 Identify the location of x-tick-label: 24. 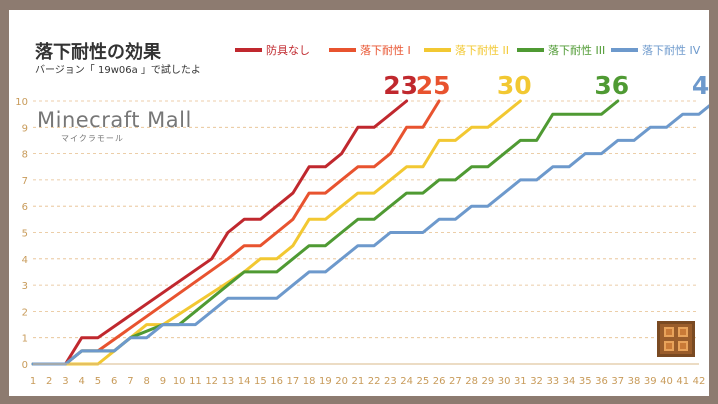
(406, 381).